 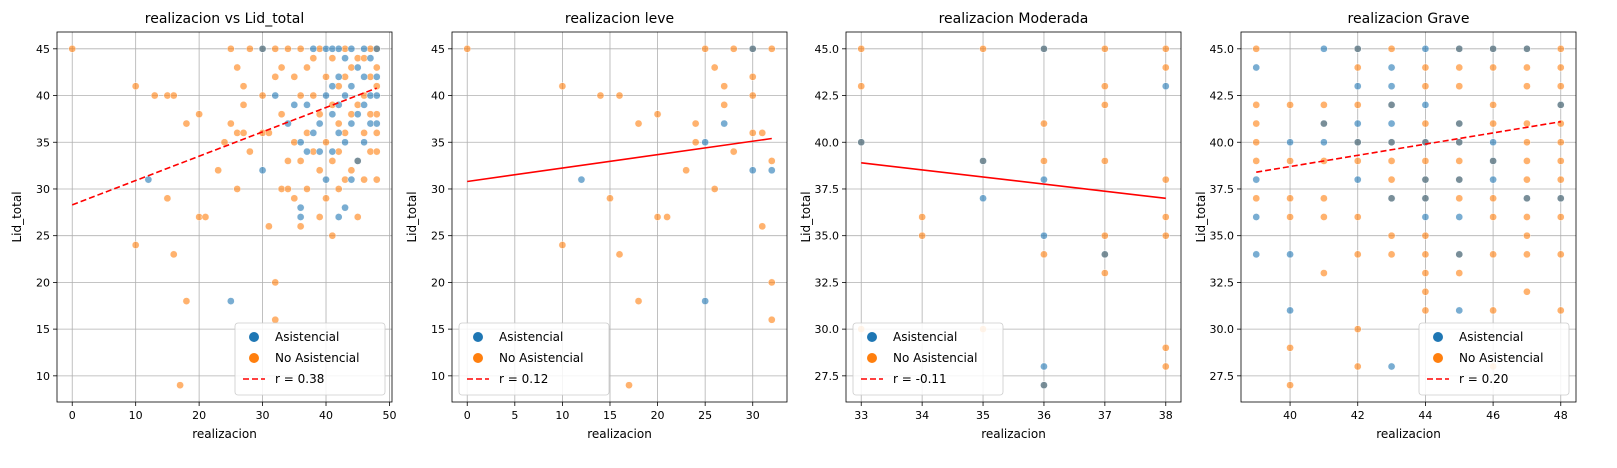 I want to click on chart-title: realizacion vs Lid_total, so click(x=224, y=19).